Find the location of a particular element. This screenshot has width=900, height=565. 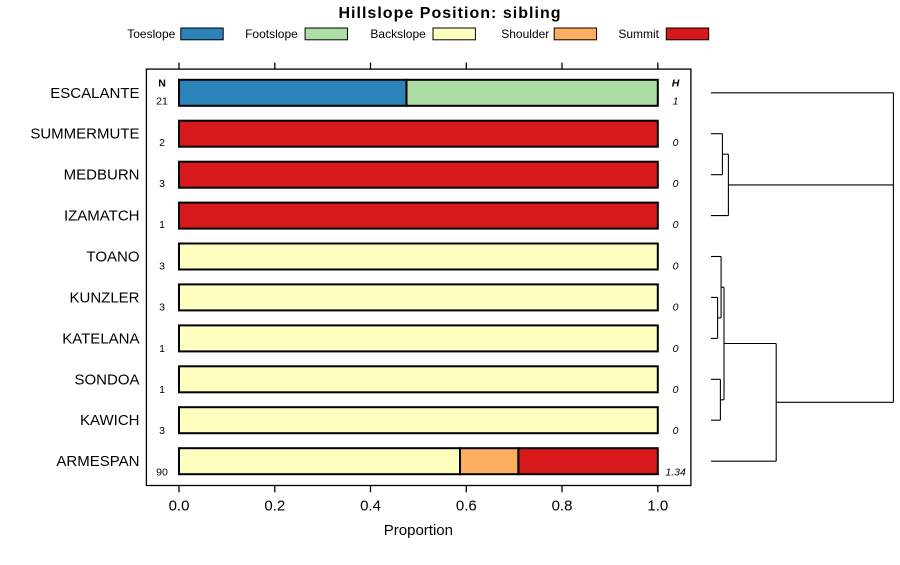

svg-text: Footslope is located at coordinates (271, 34).